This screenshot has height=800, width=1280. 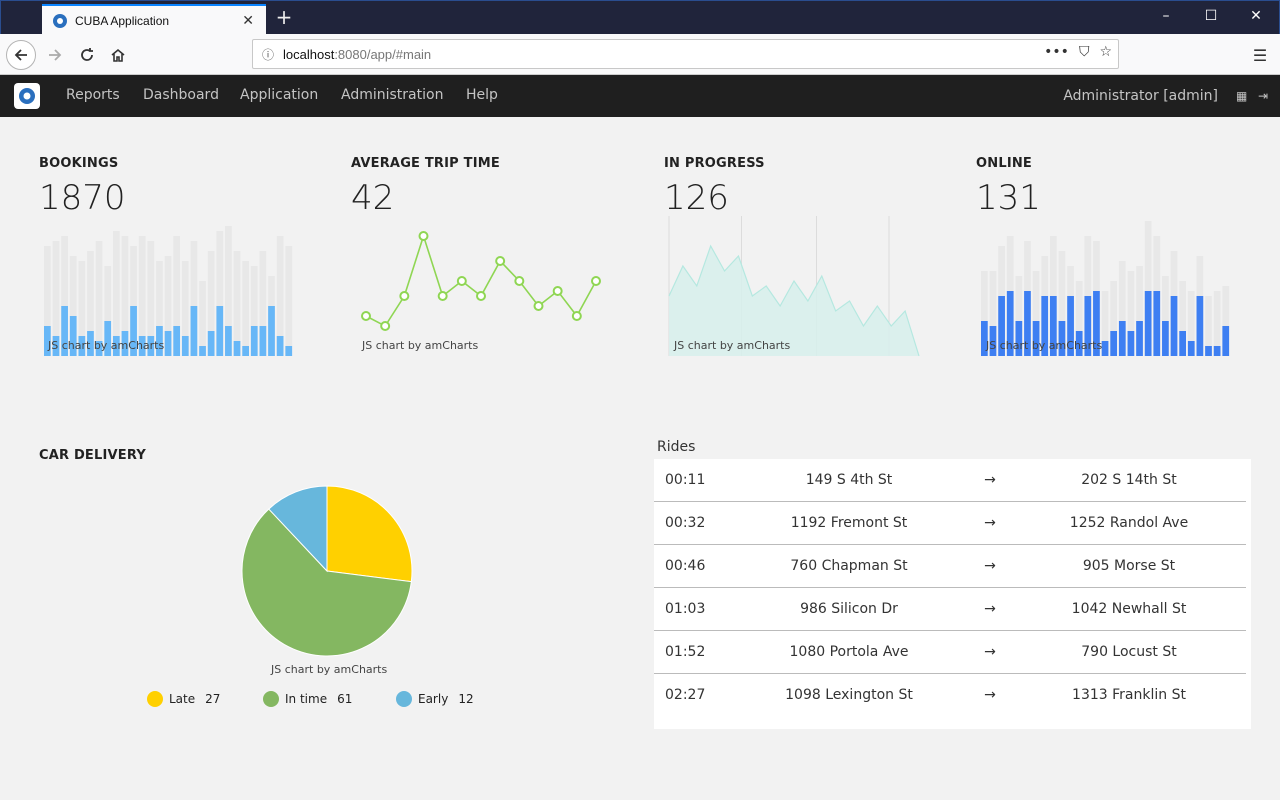 What do you see at coordinates (685, 652) in the screenshot?
I see `ride-time: 01:52` at bounding box center [685, 652].